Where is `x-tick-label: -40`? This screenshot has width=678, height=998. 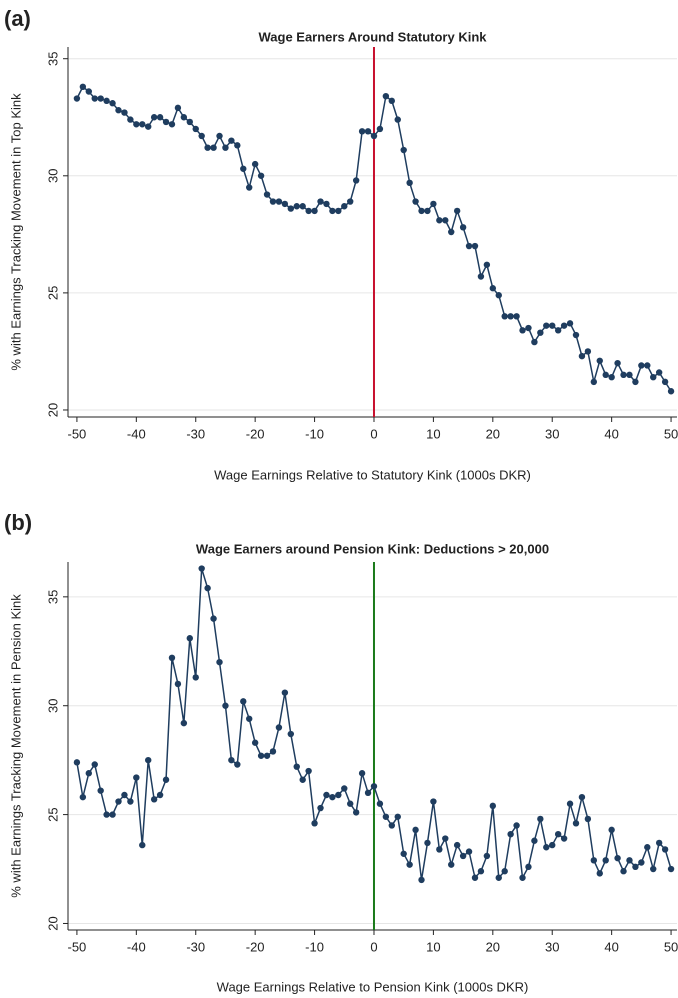 x-tick-label: -40 is located at coordinates (136, 946).